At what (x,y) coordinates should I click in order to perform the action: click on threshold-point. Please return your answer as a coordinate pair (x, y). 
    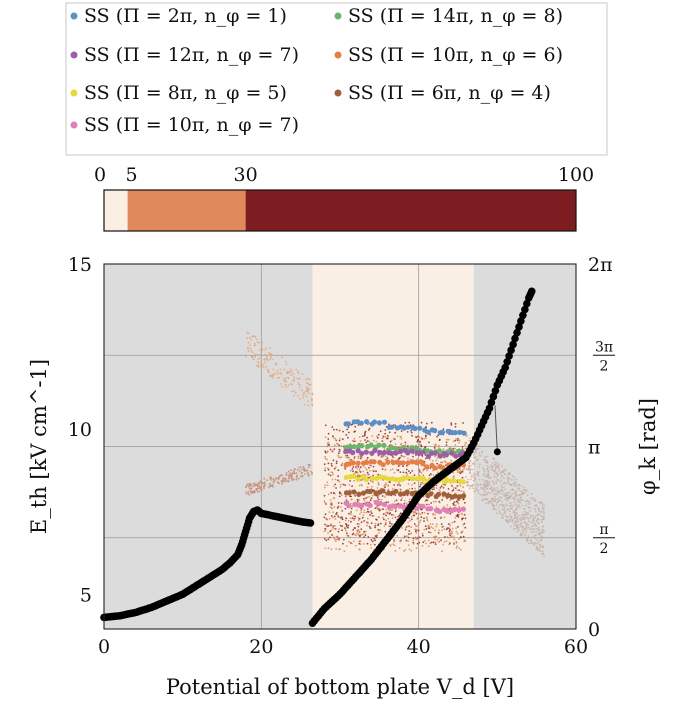
    Looking at the image, I should click on (310, 523).